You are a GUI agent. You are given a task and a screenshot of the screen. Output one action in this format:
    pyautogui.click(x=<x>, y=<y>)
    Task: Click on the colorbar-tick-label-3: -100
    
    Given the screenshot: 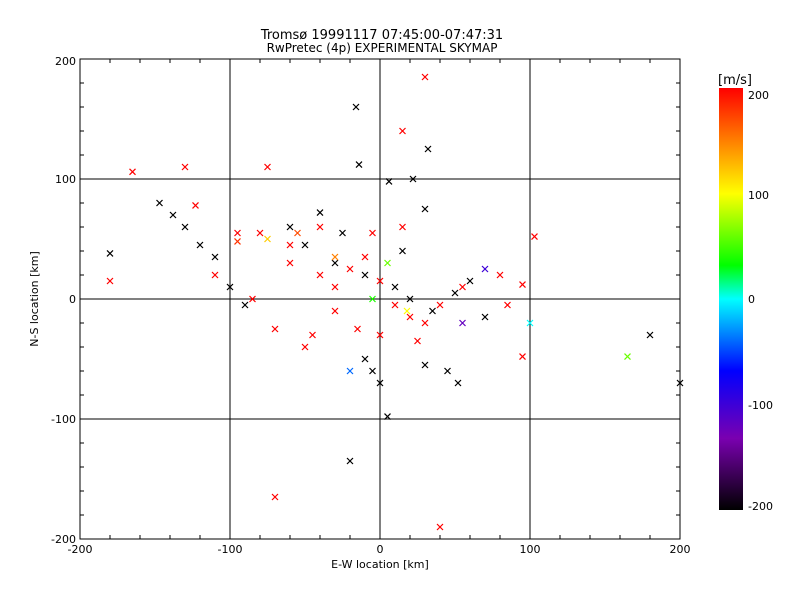 What is the action you would take?
    pyautogui.click(x=760, y=405)
    